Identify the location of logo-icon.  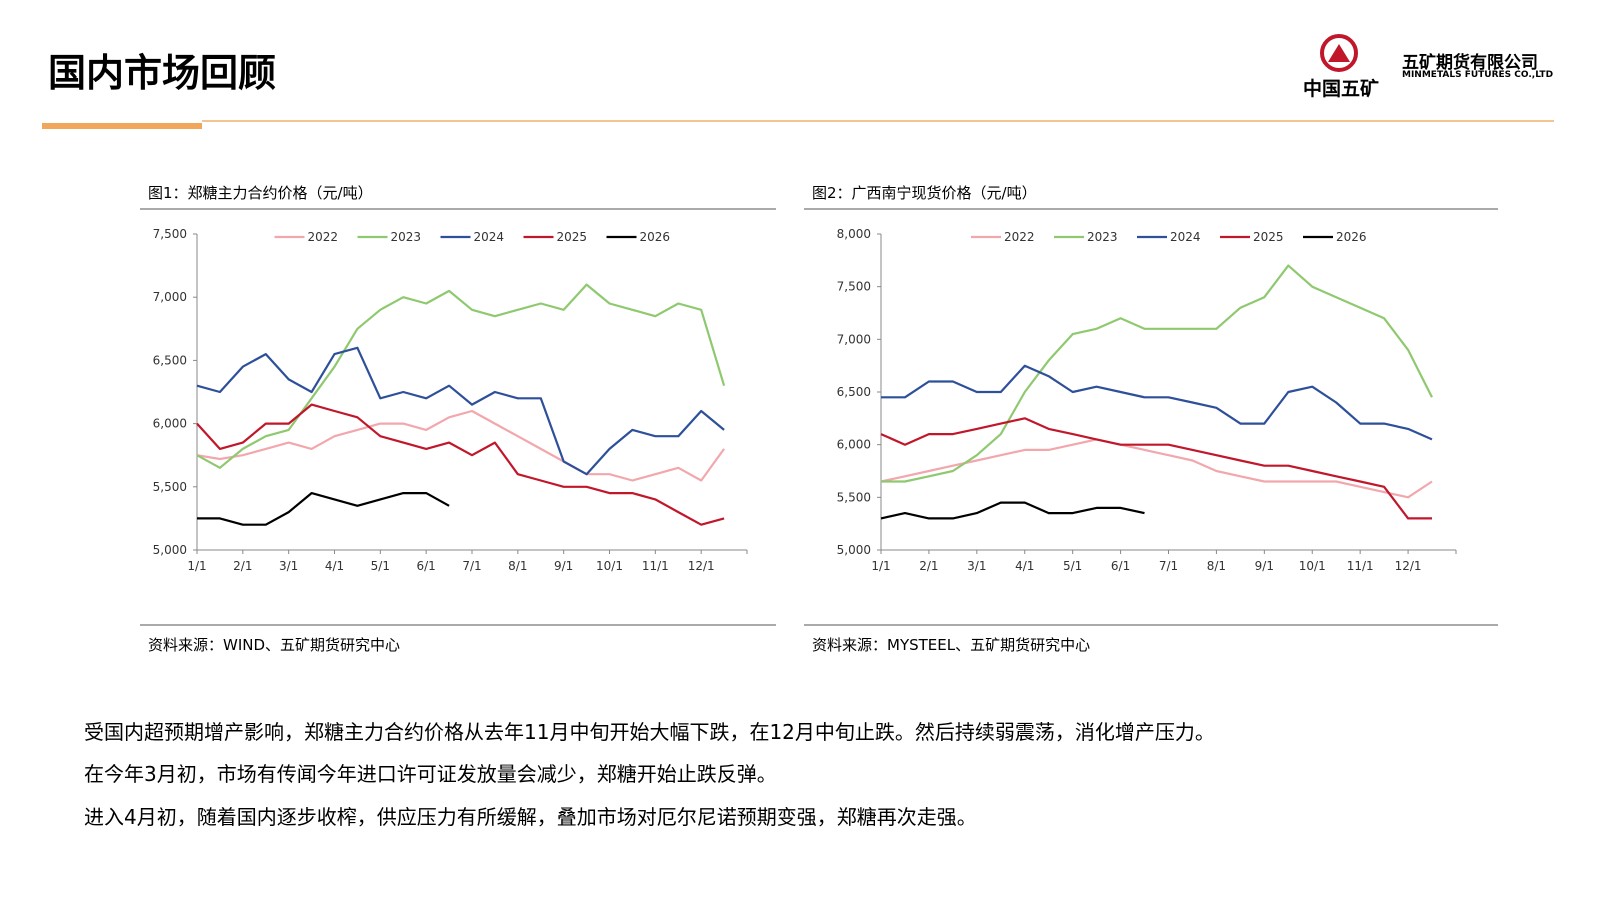
(1339, 53).